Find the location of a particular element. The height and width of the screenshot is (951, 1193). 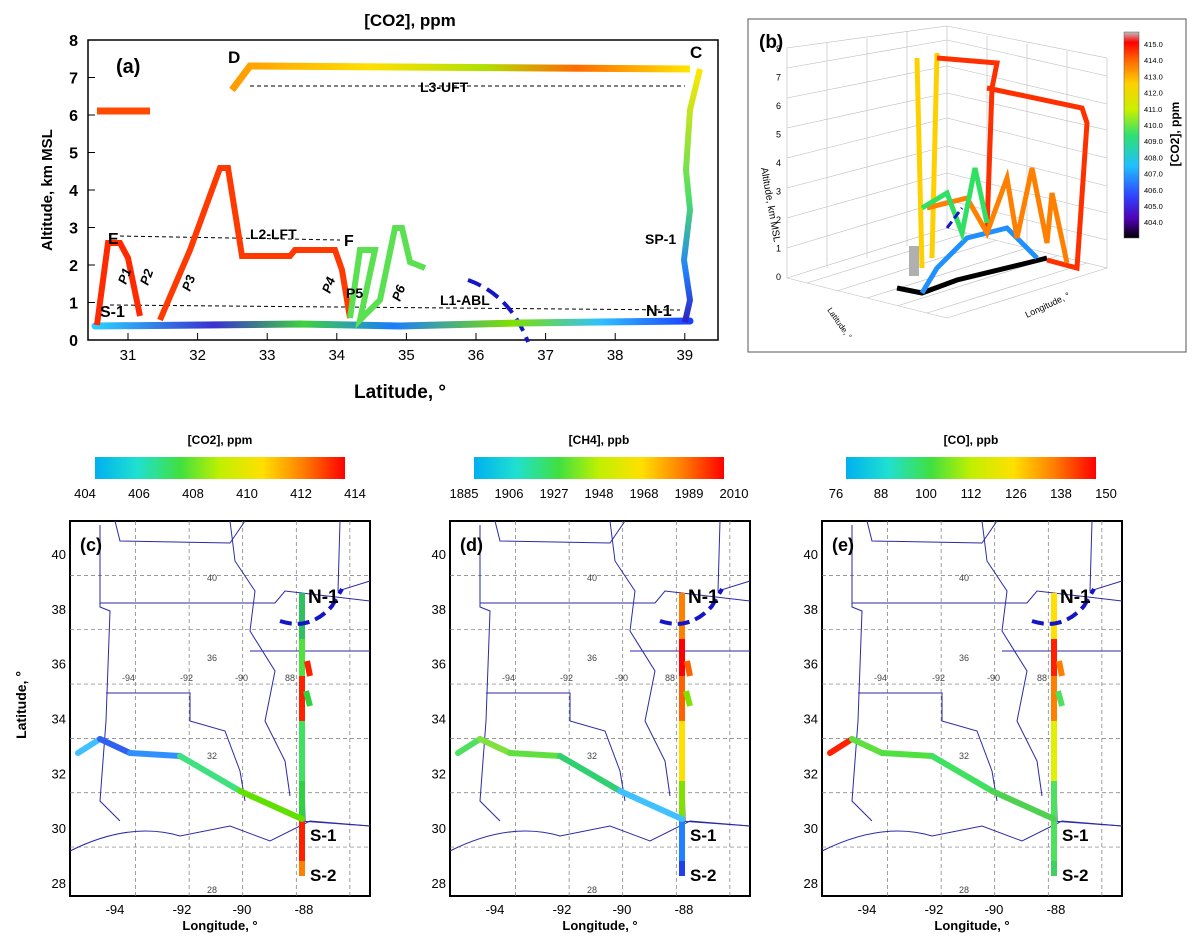

map-ytick-label: 30 is located at coordinates (59, 828).